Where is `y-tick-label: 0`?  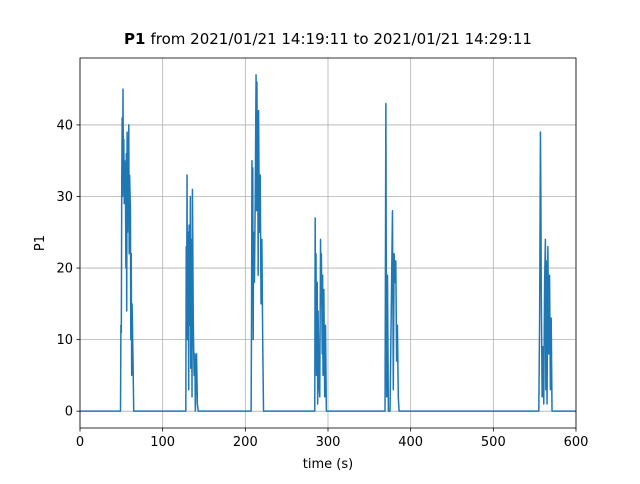
y-tick-label: 0 is located at coordinates (69, 412).